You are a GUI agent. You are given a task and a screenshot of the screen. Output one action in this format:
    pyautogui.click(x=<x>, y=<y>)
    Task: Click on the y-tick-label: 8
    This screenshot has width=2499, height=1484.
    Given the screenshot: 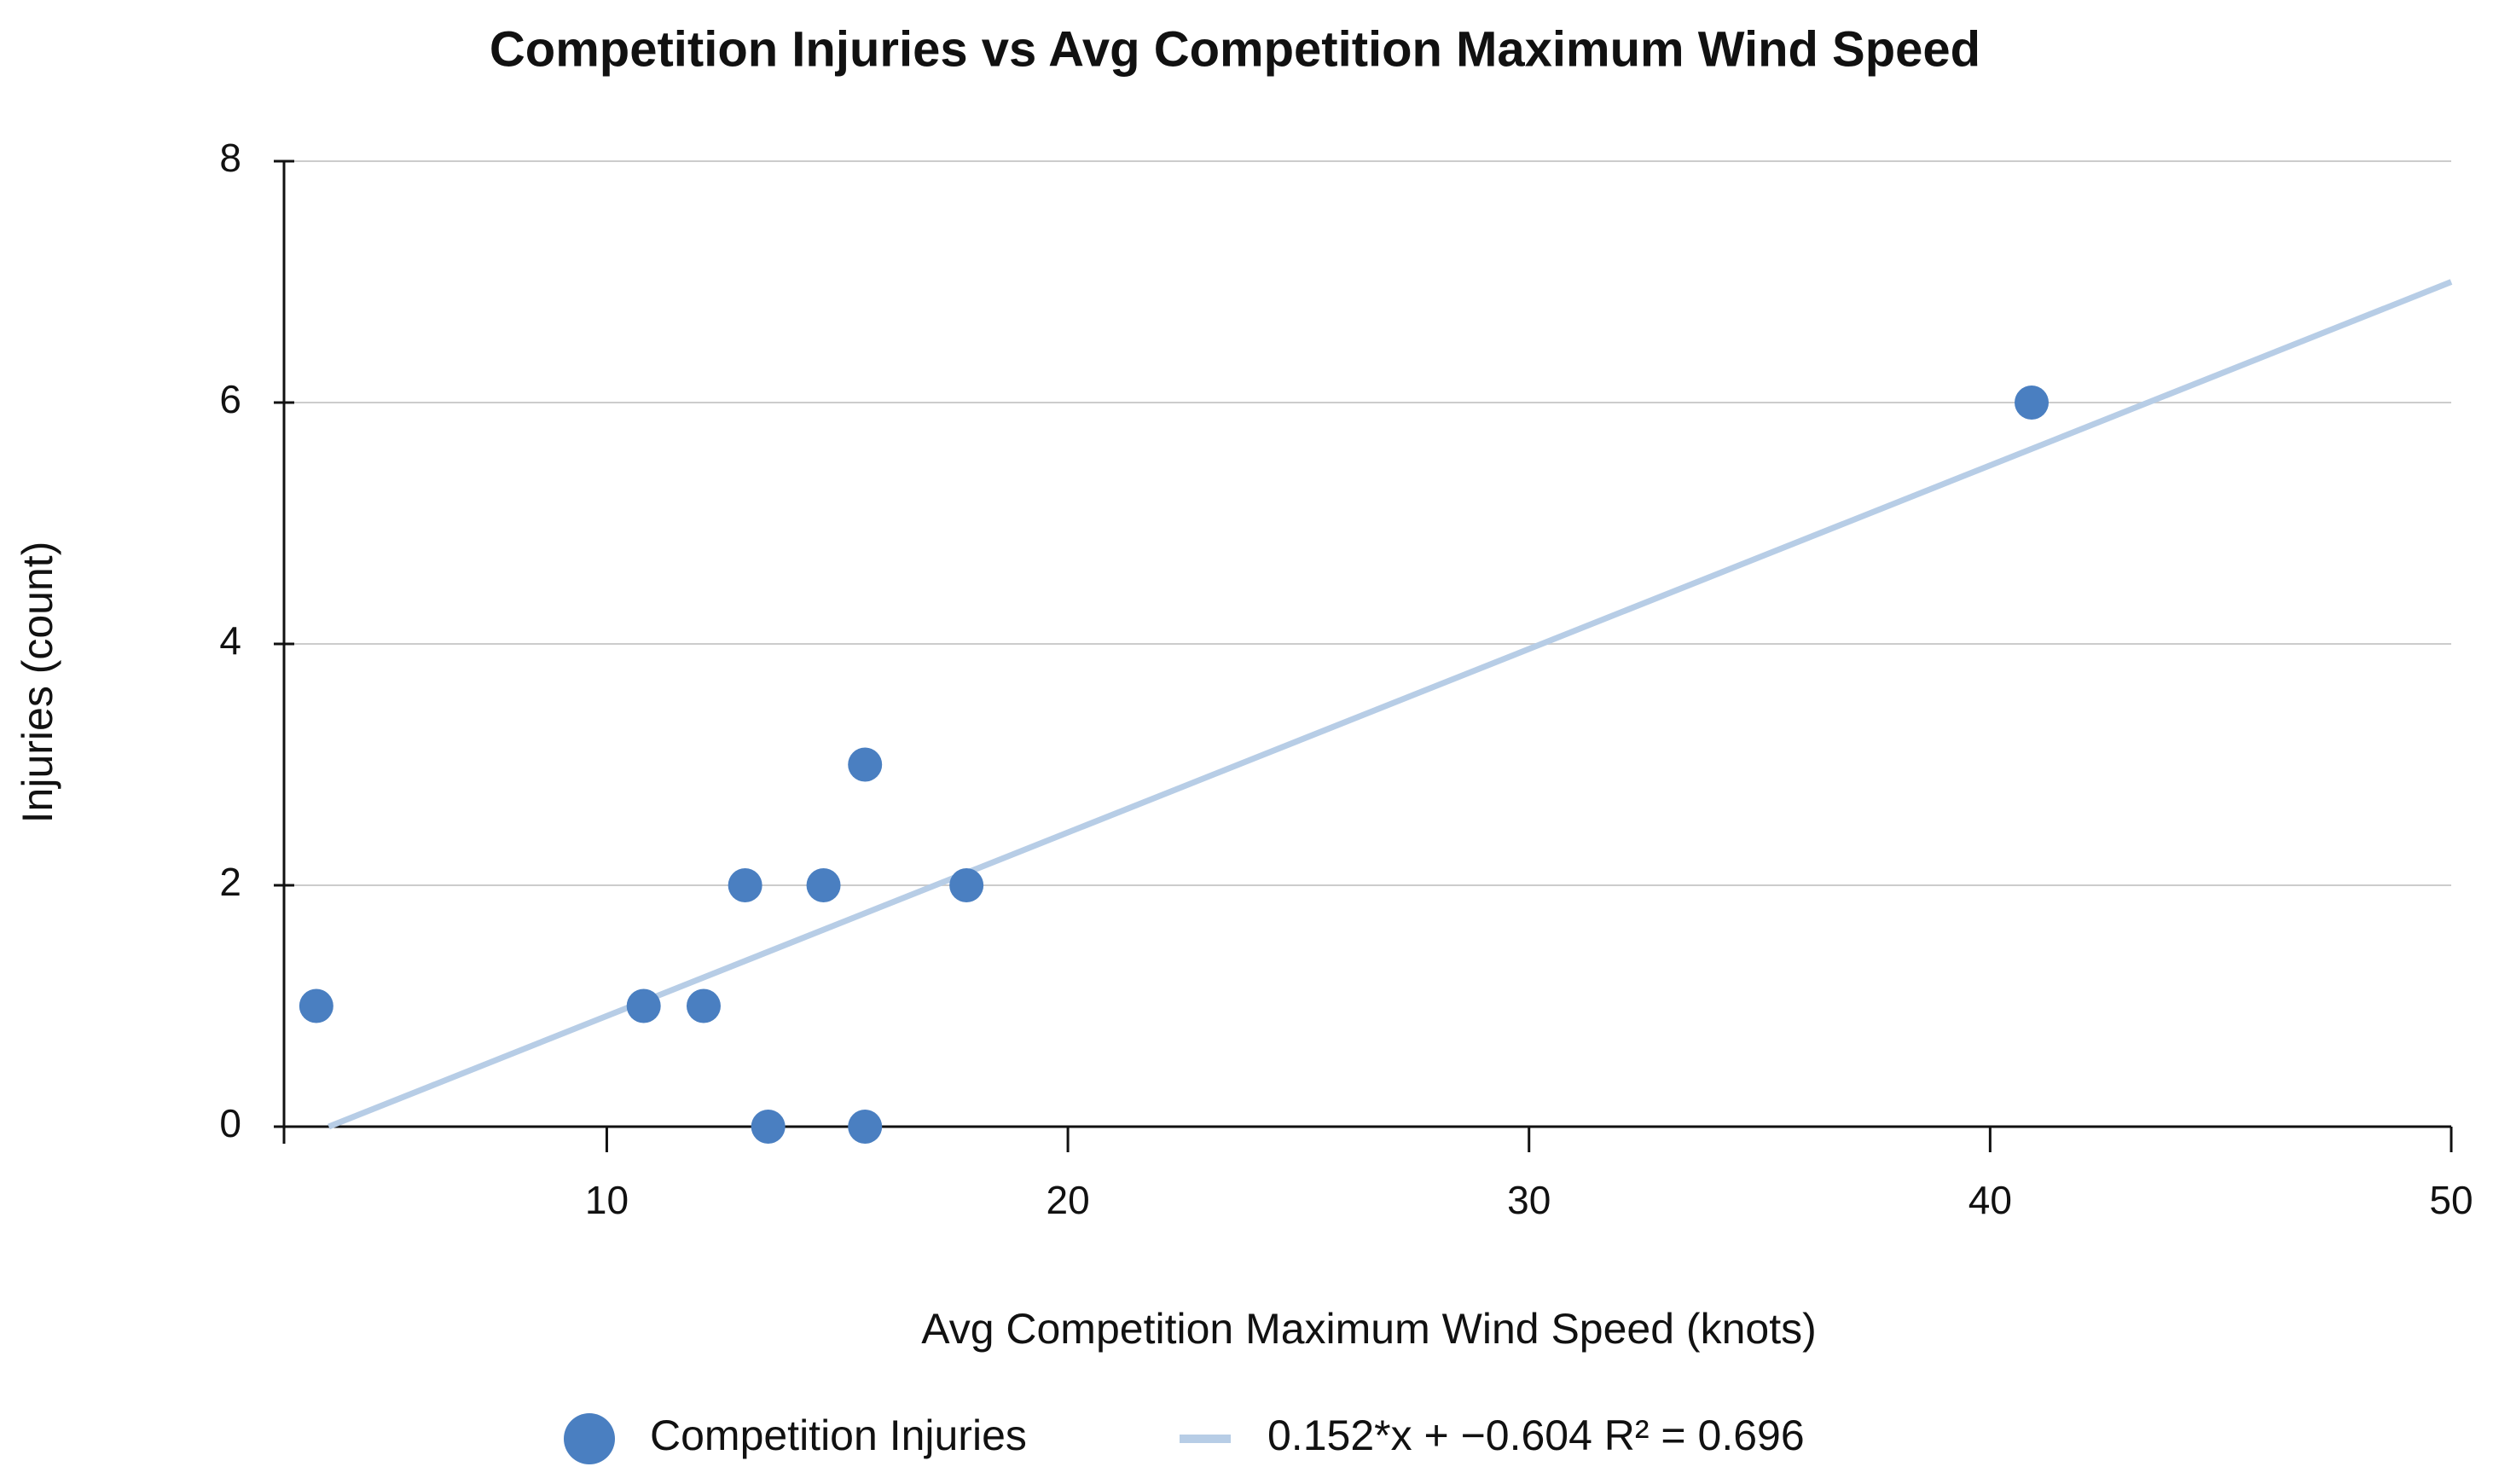 What is the action you would take?
    pyautogui.click(x=230, y=158)
    